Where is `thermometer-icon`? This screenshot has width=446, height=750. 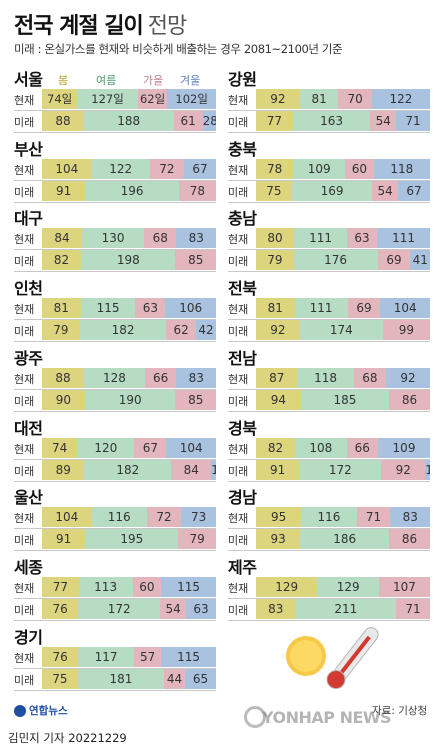 thermometer-icon is located at coordinates (352, 658).